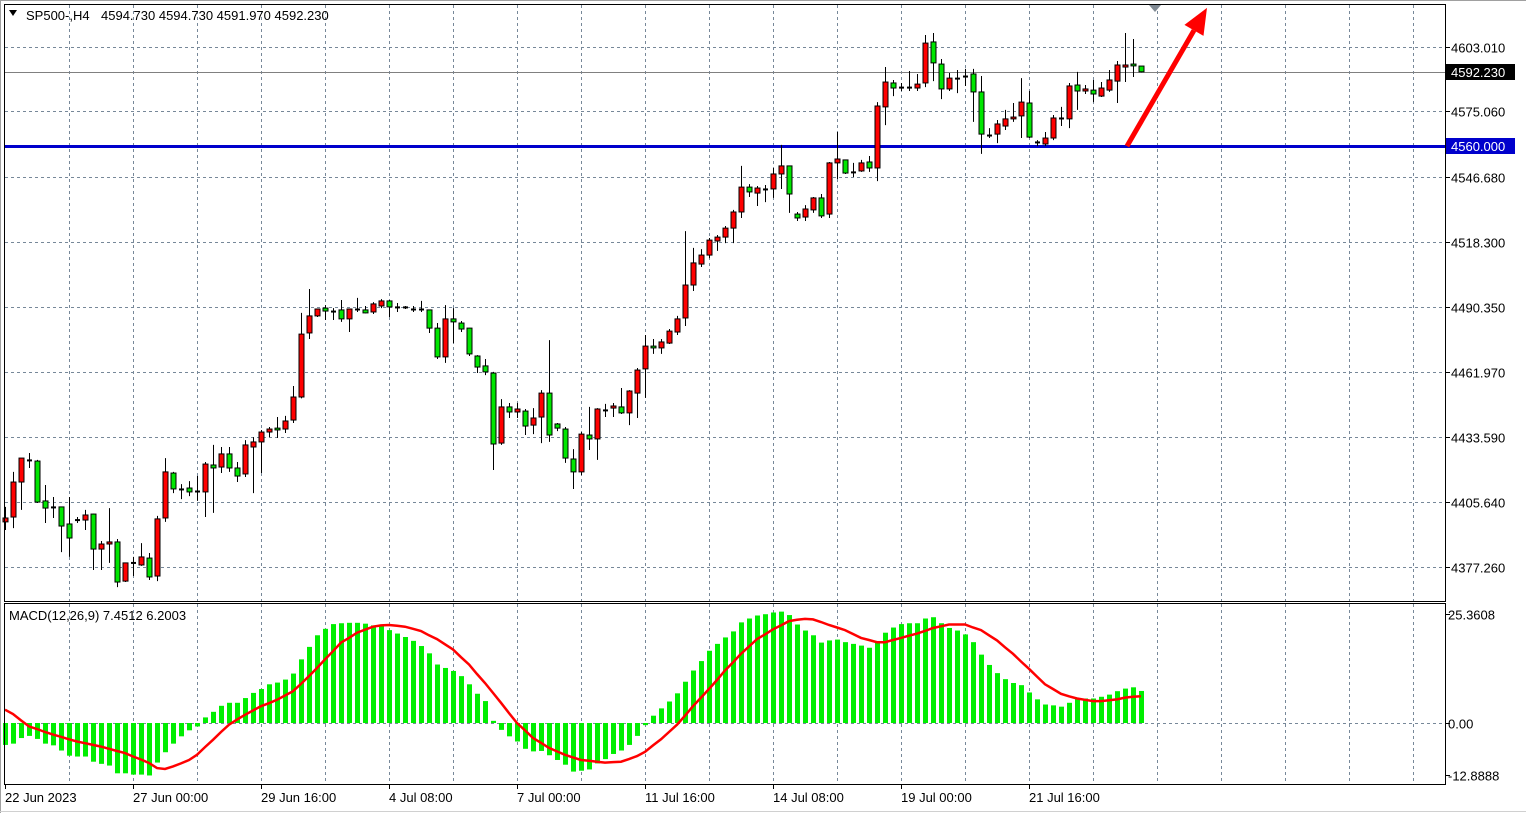 Image resolution: width=1526 pixels, height=813 pixels. I want to click on annotations, so click(1165, 77).